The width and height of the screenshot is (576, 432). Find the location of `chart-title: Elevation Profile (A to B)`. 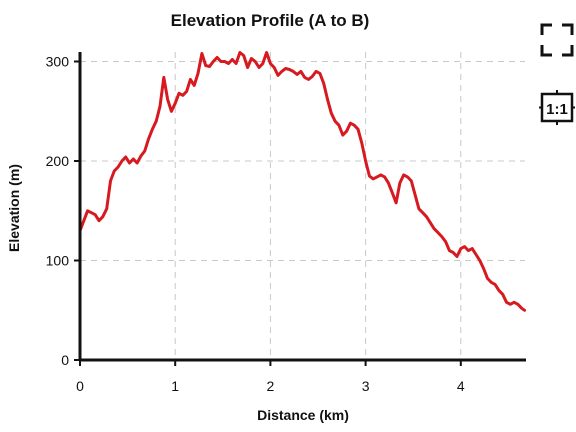

chart-title: Elevation Profile (A to B) is located at coordinates (270, 20).